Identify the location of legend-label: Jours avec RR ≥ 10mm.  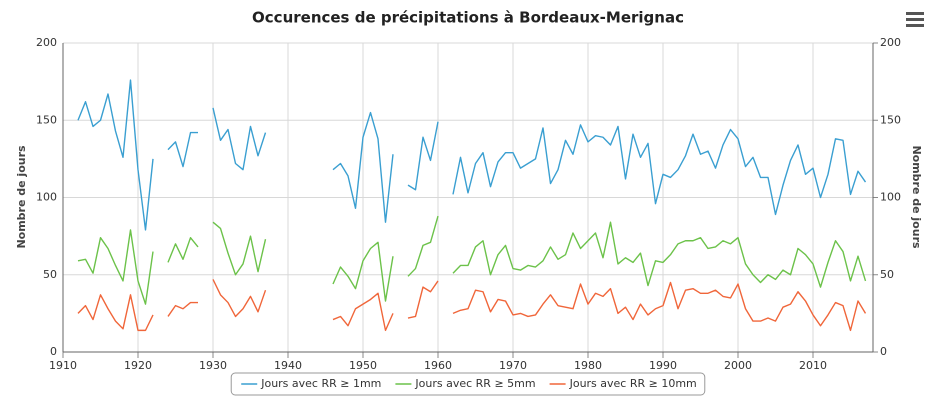
(633, 383).